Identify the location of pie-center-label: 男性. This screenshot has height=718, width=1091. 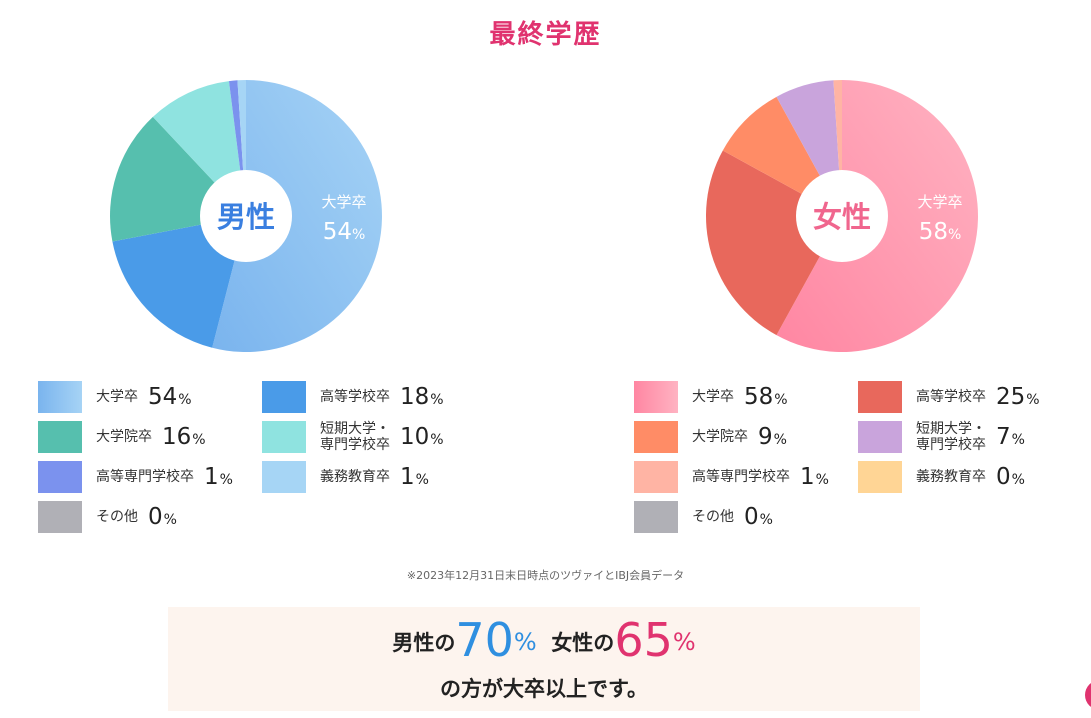
(246, 217).